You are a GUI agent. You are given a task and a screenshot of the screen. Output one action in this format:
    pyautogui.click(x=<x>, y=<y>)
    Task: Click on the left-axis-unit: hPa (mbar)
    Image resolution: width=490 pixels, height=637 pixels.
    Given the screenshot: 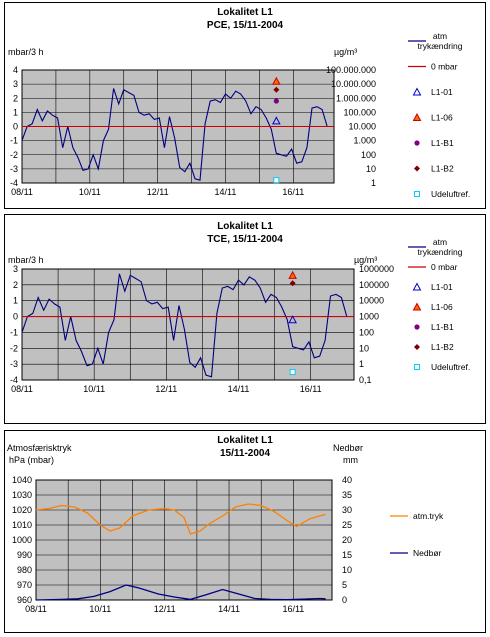 What is the action you would take?
    pyautogui.click(x=31, y=460)
    